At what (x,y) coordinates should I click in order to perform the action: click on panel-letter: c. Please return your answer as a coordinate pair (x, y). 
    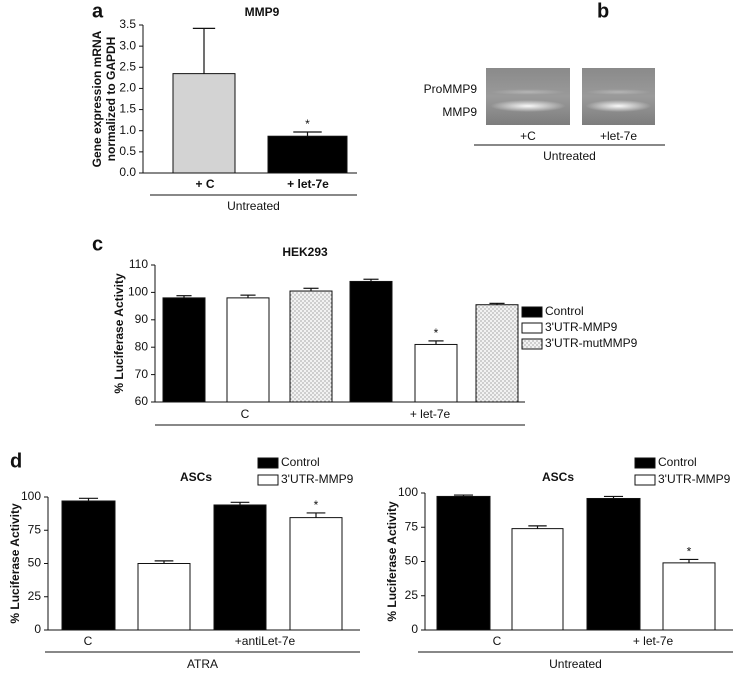
    Looking at the image, I should click on (97, 244).